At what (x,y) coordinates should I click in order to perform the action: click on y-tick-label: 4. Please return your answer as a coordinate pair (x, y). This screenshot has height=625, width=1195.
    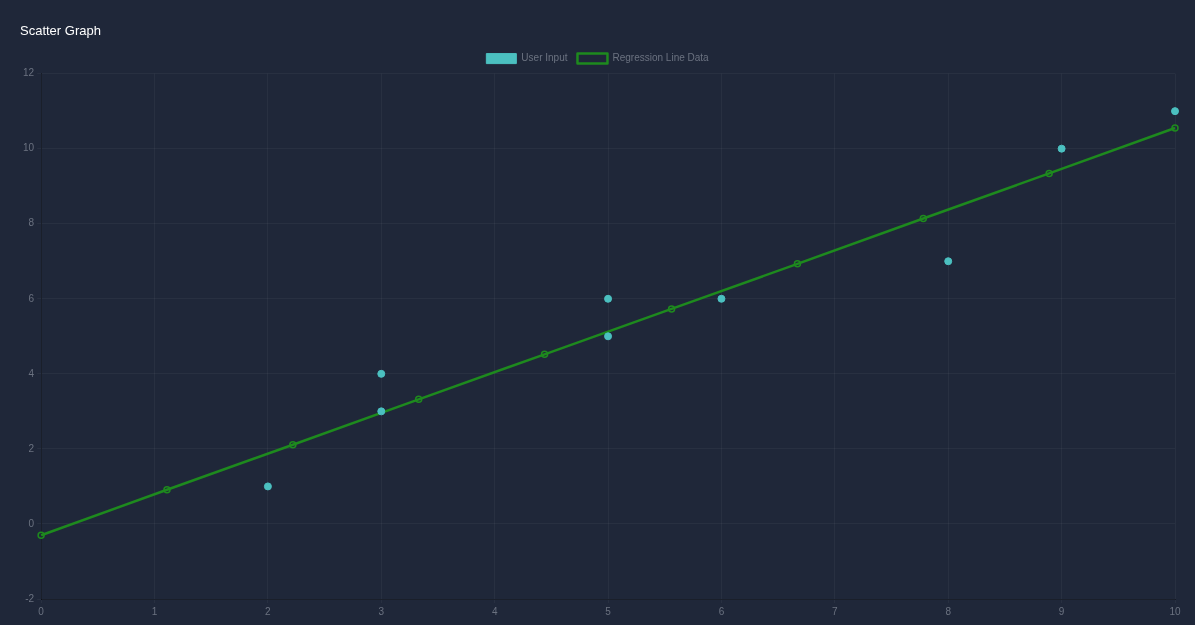
    Looking at the image, I should click on (31, 373).